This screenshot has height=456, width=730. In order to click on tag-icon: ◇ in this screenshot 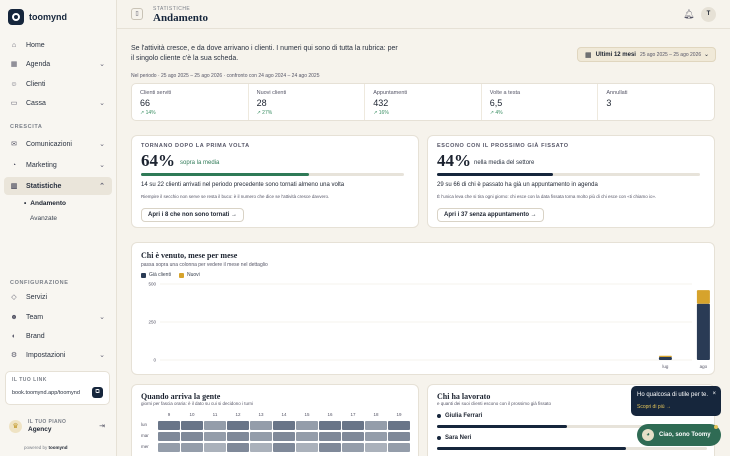, I will do `click(14, 297)`.